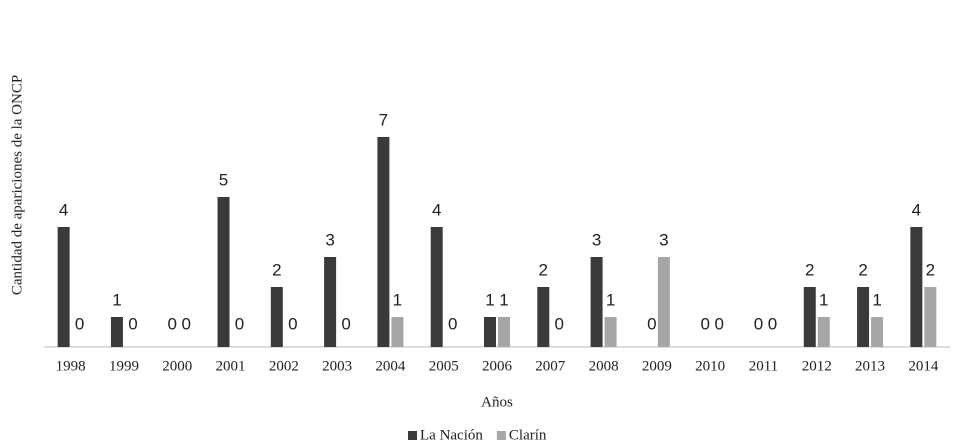 The height and width of the screenshot is (448, 953). I want to click on x-tick-label: 2009, so click(657, 366).